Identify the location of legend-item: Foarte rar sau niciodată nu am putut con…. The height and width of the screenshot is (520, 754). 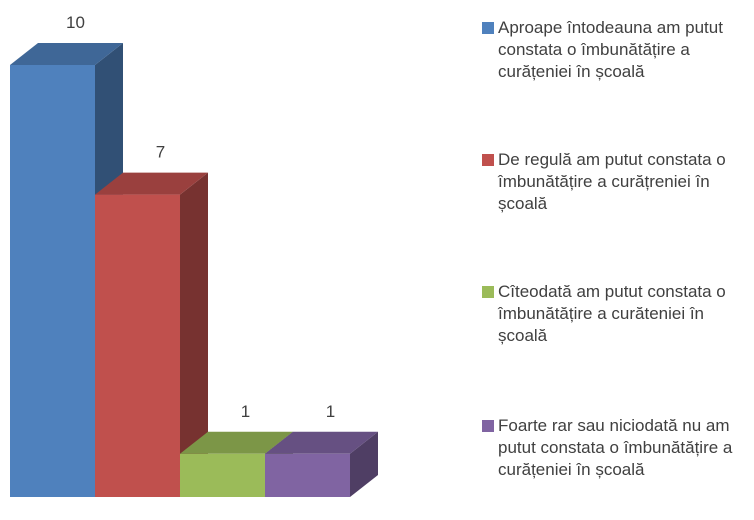
(616, 448).